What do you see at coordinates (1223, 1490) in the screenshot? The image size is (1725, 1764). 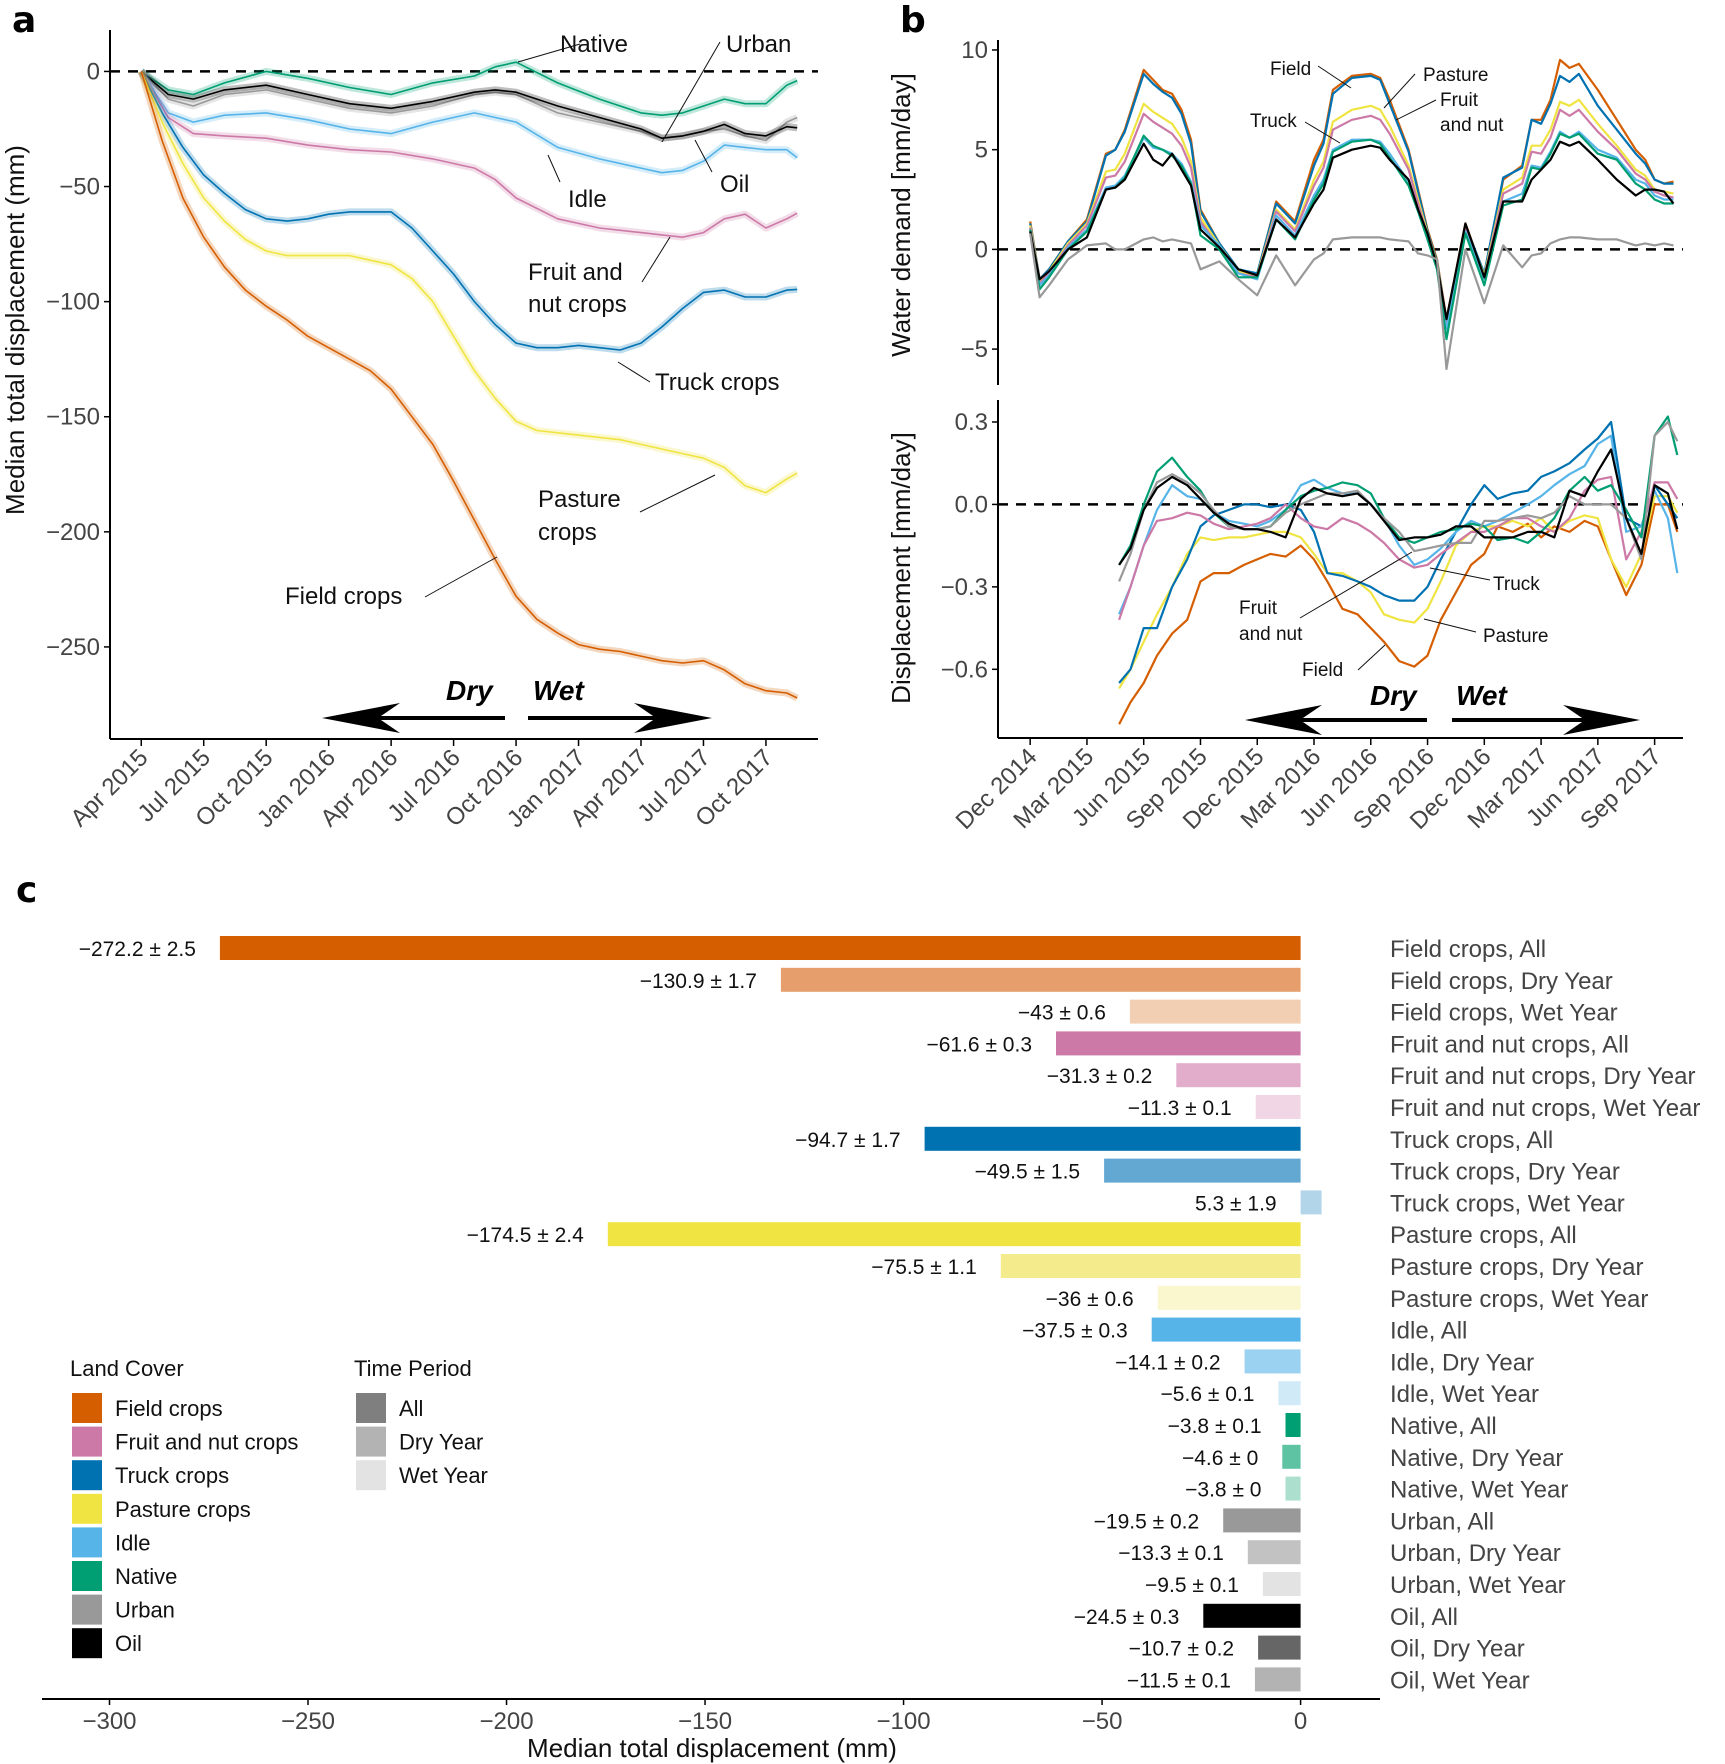 I see `bar-value-label: −3.8 ± 0` at bounding box center [1223, 1490].